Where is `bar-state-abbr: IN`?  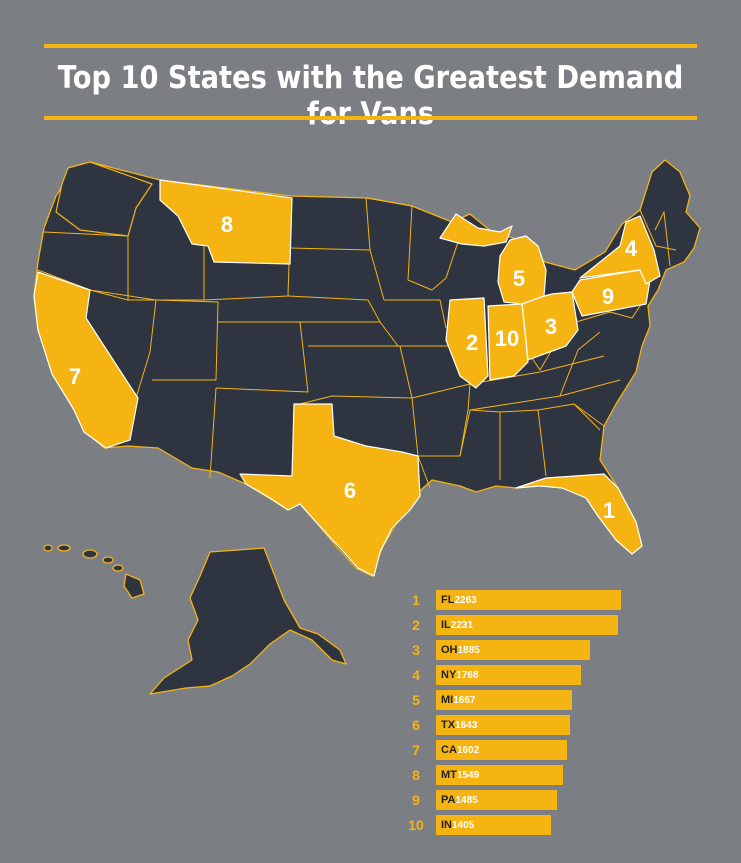
bar-state-abbr: IN is located at coordinates (446, 825).